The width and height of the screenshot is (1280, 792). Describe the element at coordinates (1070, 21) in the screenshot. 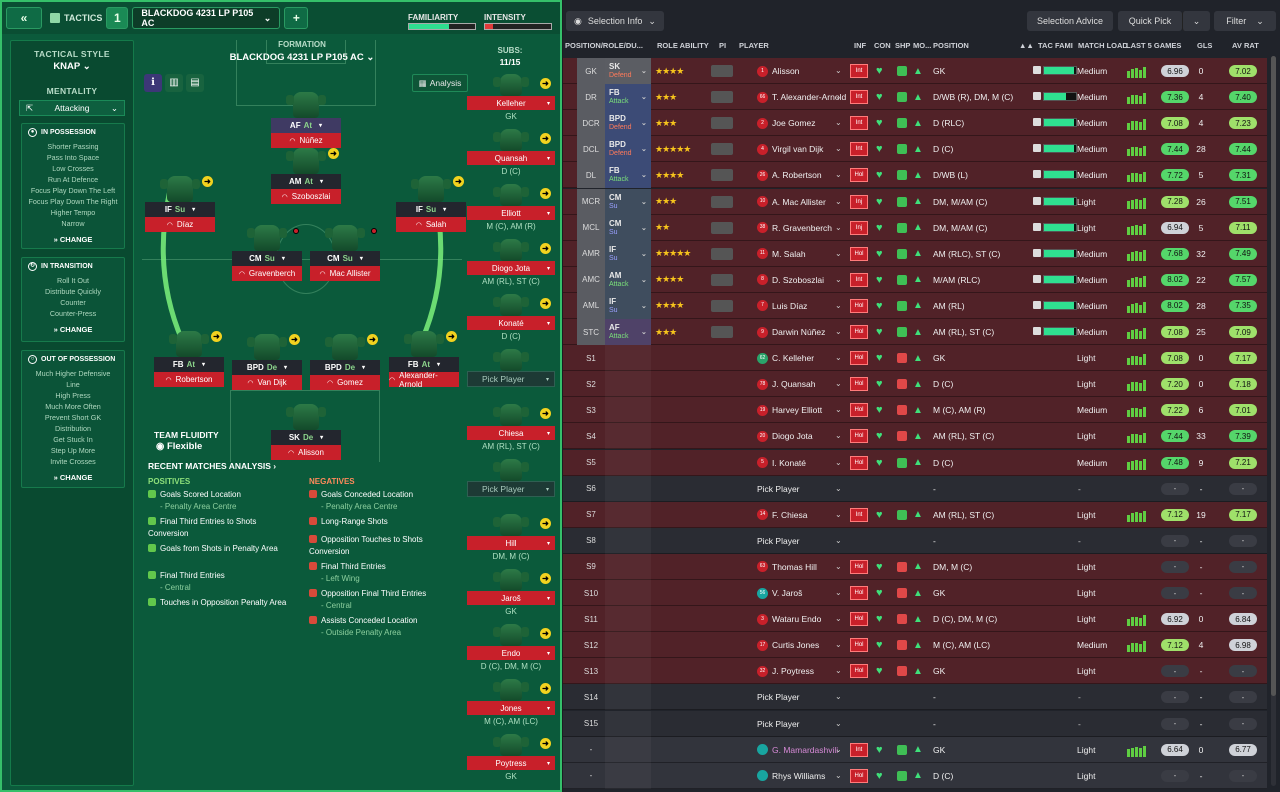

I see `selection-advice-button: Selection Advice` at that location.